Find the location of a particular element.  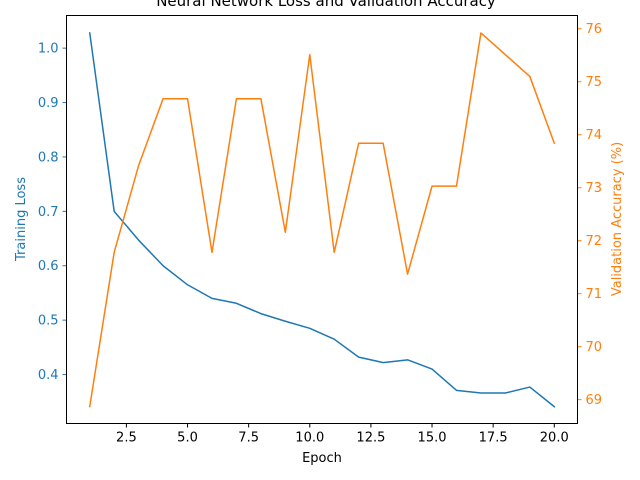

right-y-tick-label: 70 is located at coordinates (594, 347).